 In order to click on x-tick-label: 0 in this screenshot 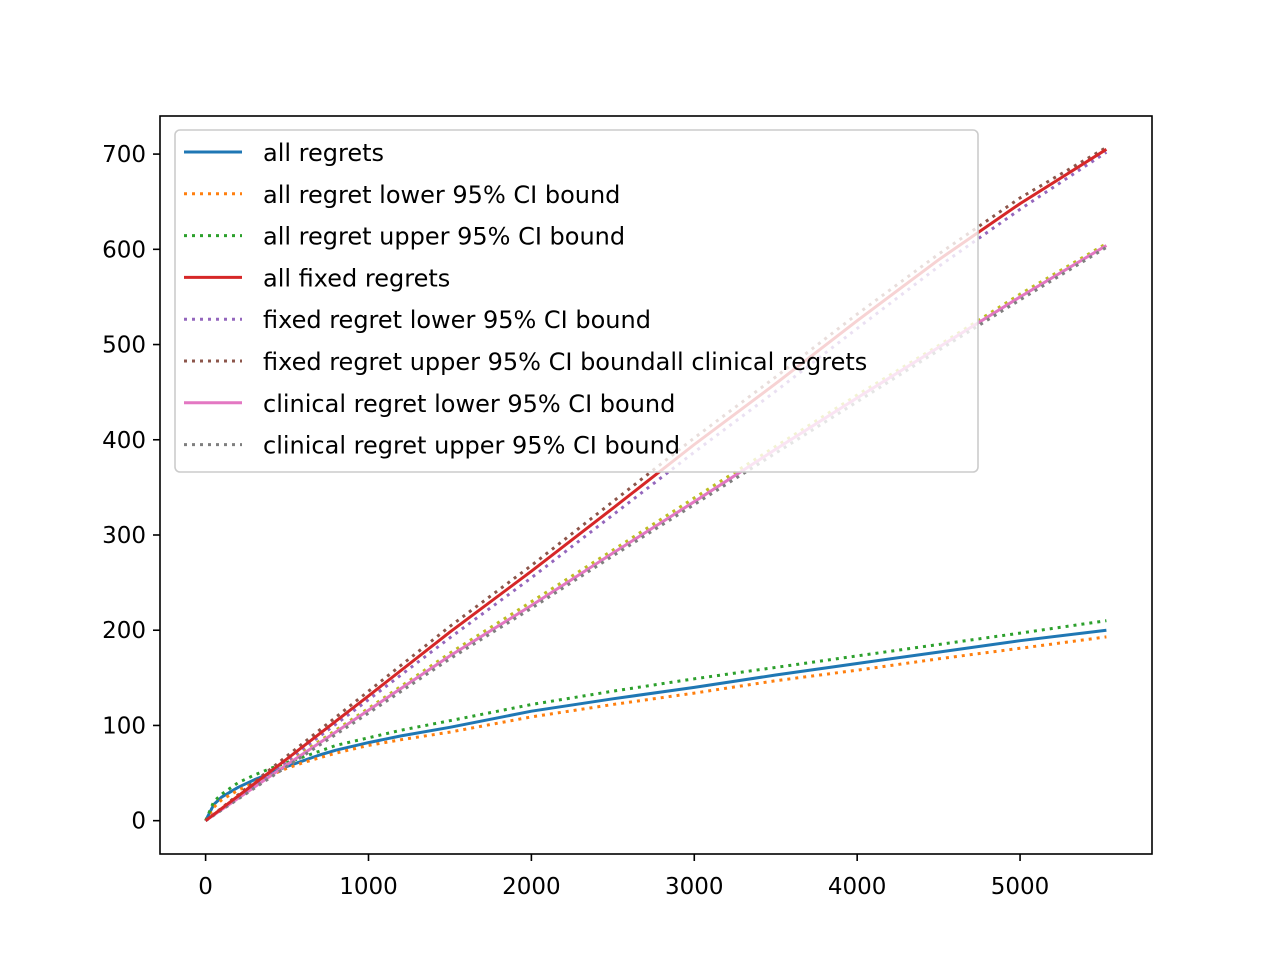, I will do `click(205, 887)`.